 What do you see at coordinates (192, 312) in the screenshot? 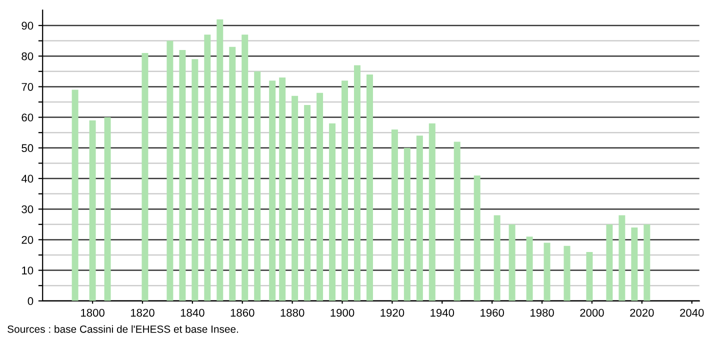
I see `x-tick-label: 1840` at bounding box center [192, 312].